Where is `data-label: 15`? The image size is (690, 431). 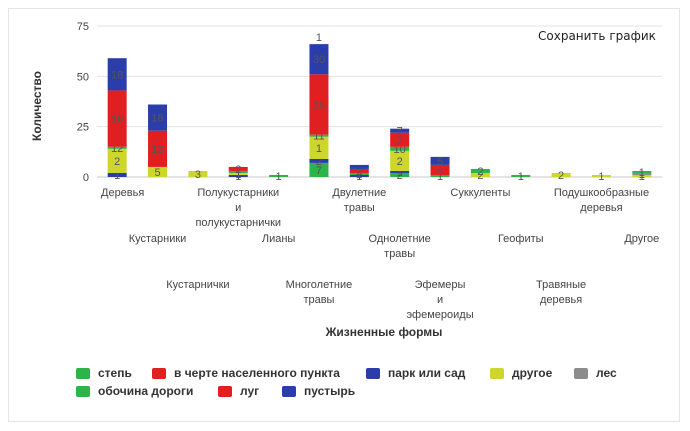
data-label: 15 is located at coordinates (319, 106).